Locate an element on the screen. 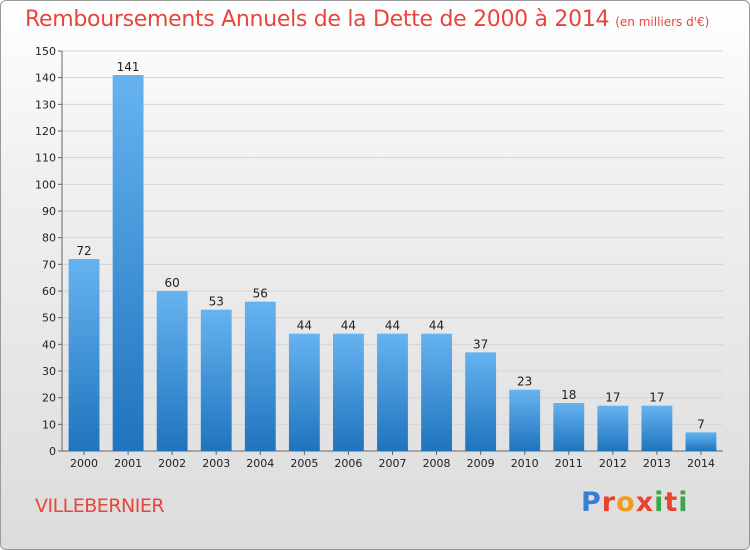  proxiti-logo: Proxiti is located at coordinates (635, 502).